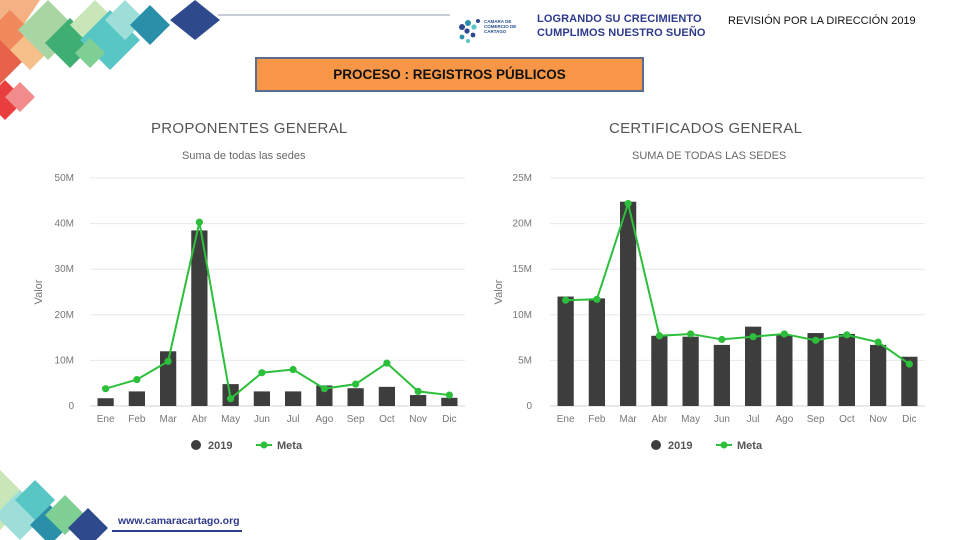  Describe the element at coordinates (529, 406) in the screenshot. I see `chart2-ytick-label: 0` at that location.